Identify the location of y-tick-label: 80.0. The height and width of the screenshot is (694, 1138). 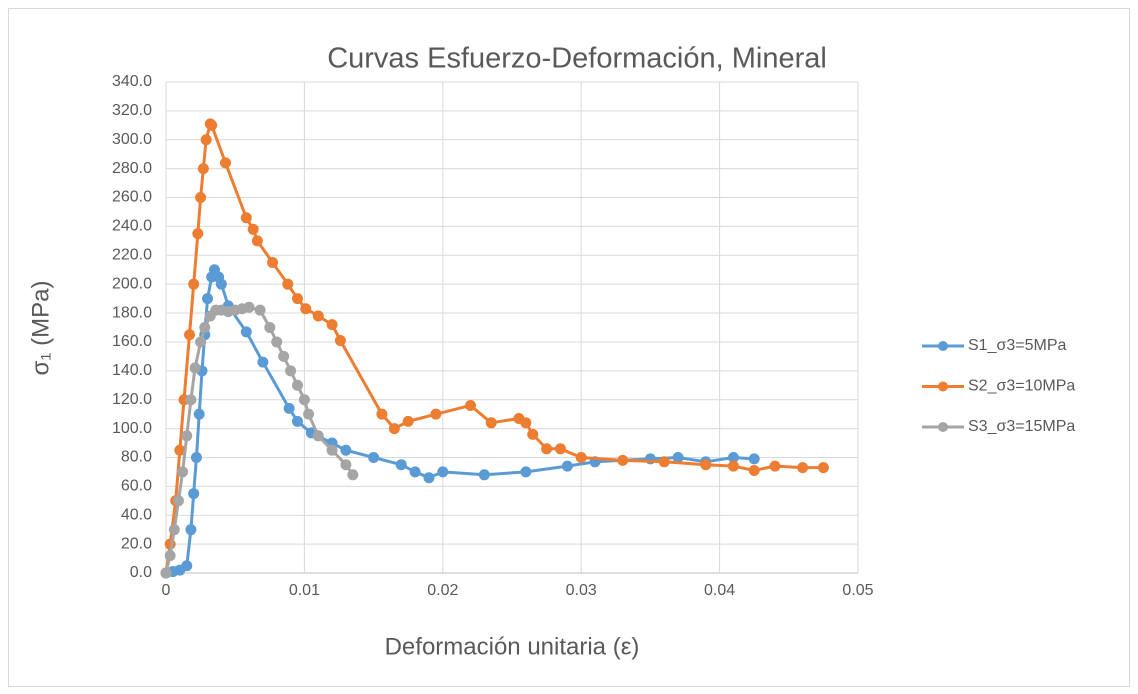
(136, 457).